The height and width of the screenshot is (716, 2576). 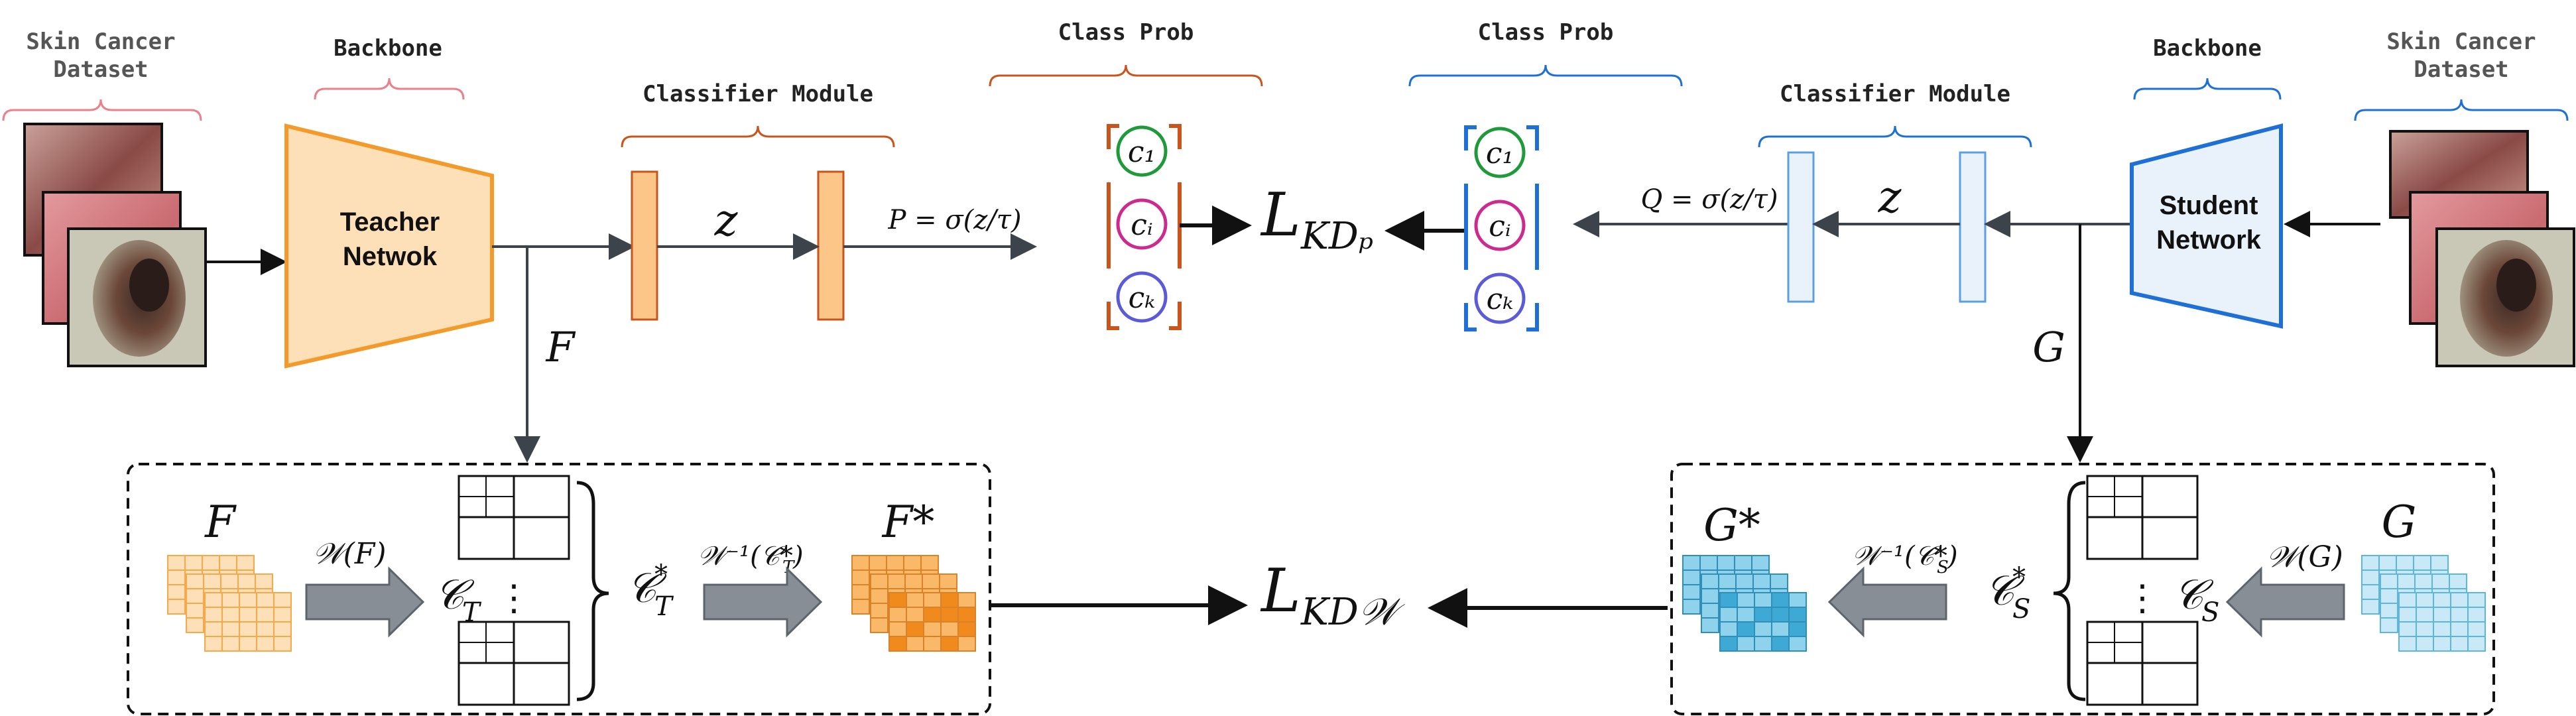 What do you see at coordinates (2142, 664) in the screenshot?
I see `br-cov-matrix-bottom` at bounding box center [2142, 664].